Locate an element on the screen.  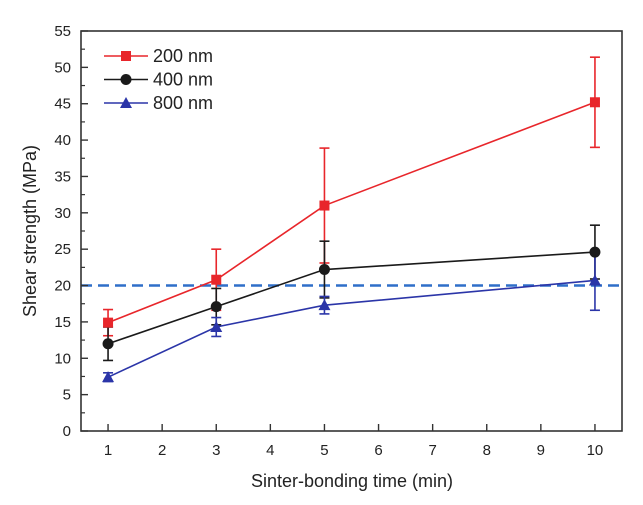
legend-label: 800 nm is located at coordinates (183, 103).